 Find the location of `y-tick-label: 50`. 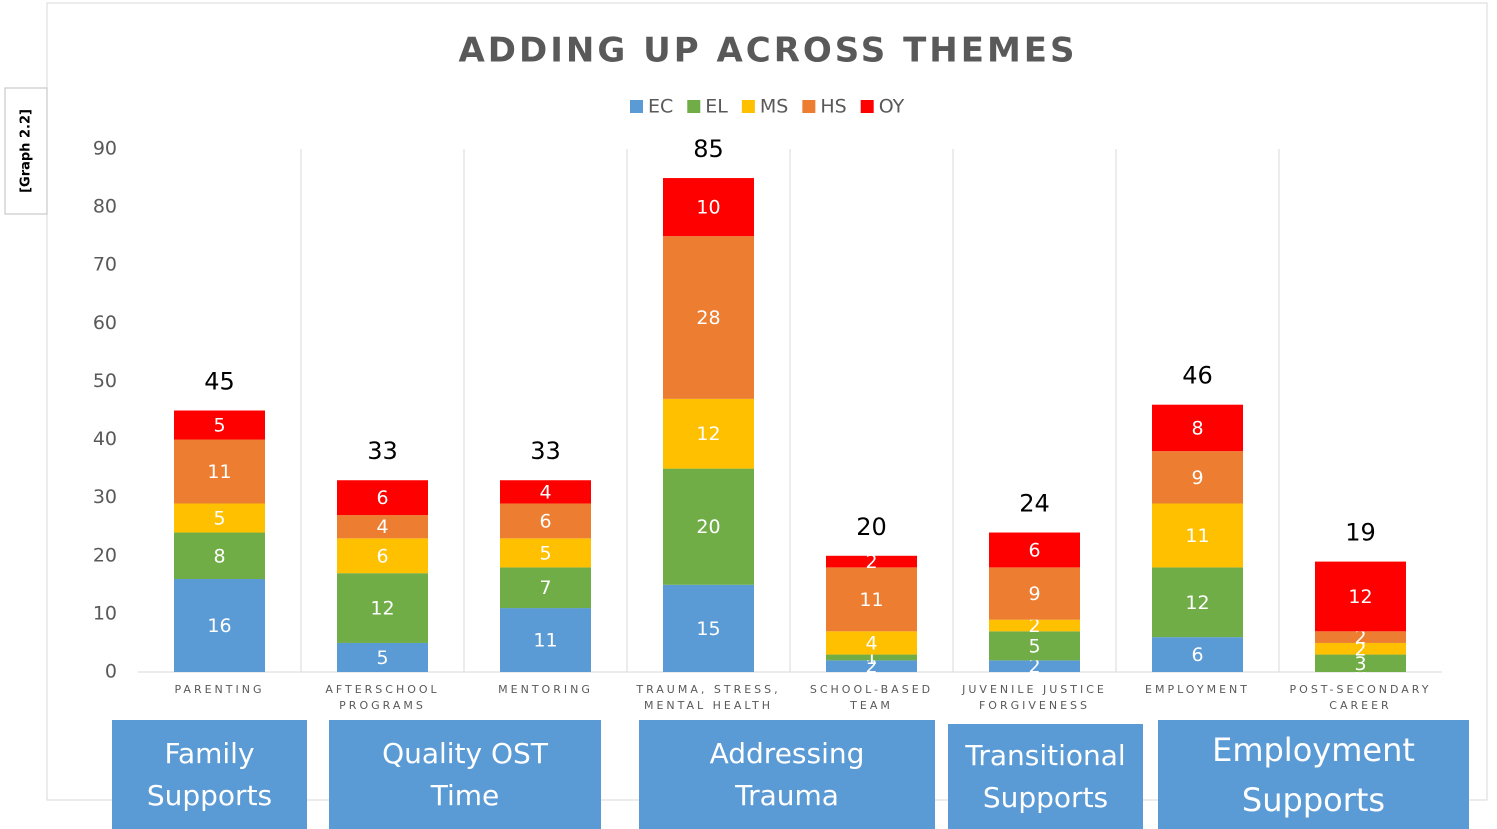

y-tick-label: 50 is located at coordinates (105, 381).